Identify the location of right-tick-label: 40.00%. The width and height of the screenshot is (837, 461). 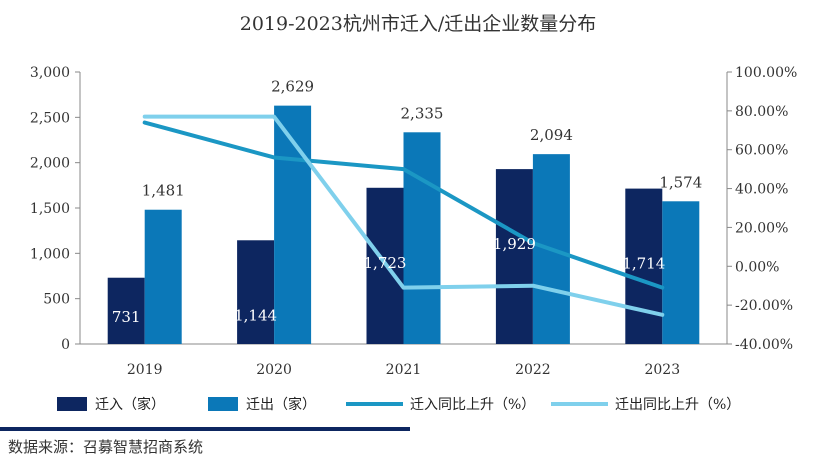
(761, 190).